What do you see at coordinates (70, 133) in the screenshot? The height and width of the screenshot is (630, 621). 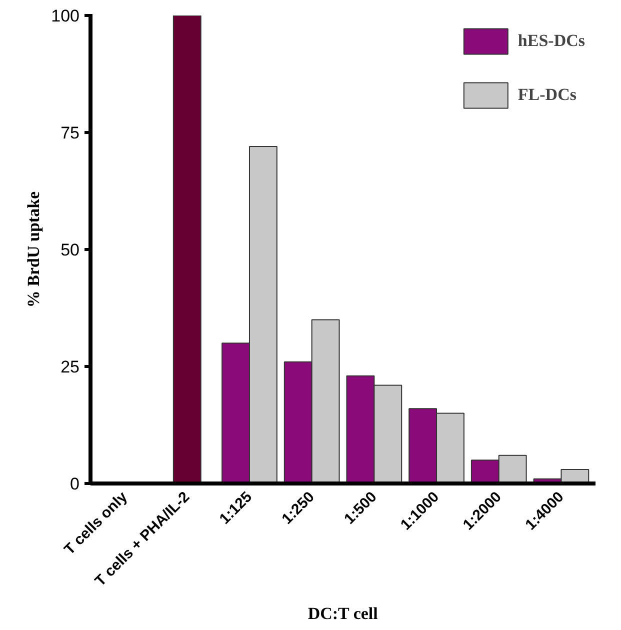 I see `y-tick-label: 75` at bounding box center [70, 133].